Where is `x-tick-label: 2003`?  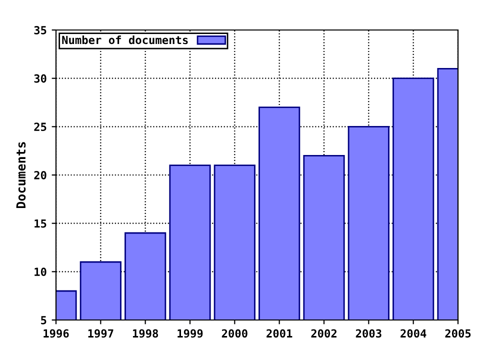
x-tick-label: 2003 is located at coordinates (369, 333).